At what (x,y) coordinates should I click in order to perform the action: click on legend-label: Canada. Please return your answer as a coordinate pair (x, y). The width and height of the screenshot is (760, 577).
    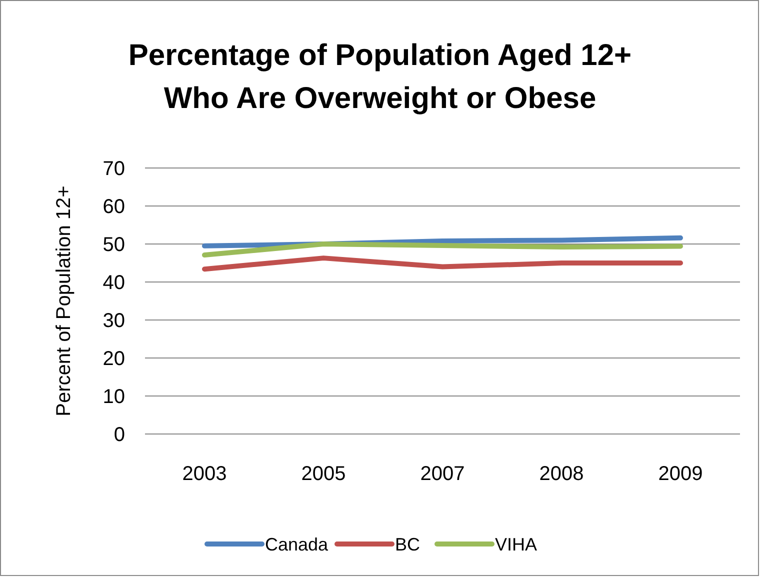
    Looking at the image, I should click on (297, 544).